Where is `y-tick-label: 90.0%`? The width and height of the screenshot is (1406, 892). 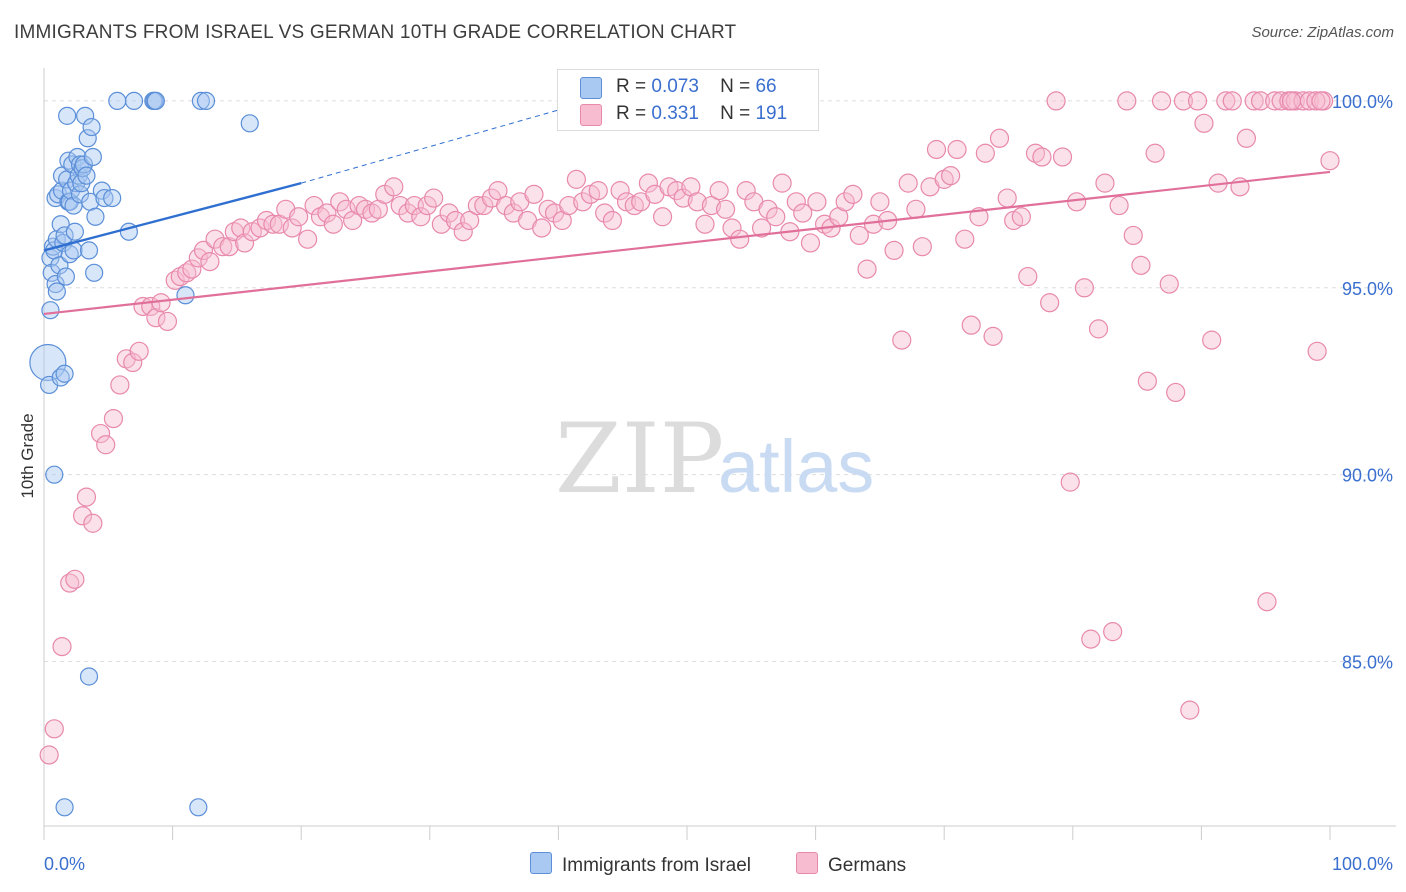 y-tick-label: 90.0% is located at coordinates (1367, 476).